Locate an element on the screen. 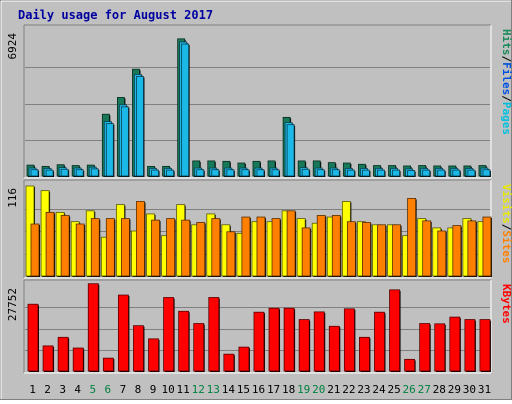 Image resolution: width=512 pixels, height=404 pixels. x-tick-label-day: 12 is located at coordinates (198, 389).